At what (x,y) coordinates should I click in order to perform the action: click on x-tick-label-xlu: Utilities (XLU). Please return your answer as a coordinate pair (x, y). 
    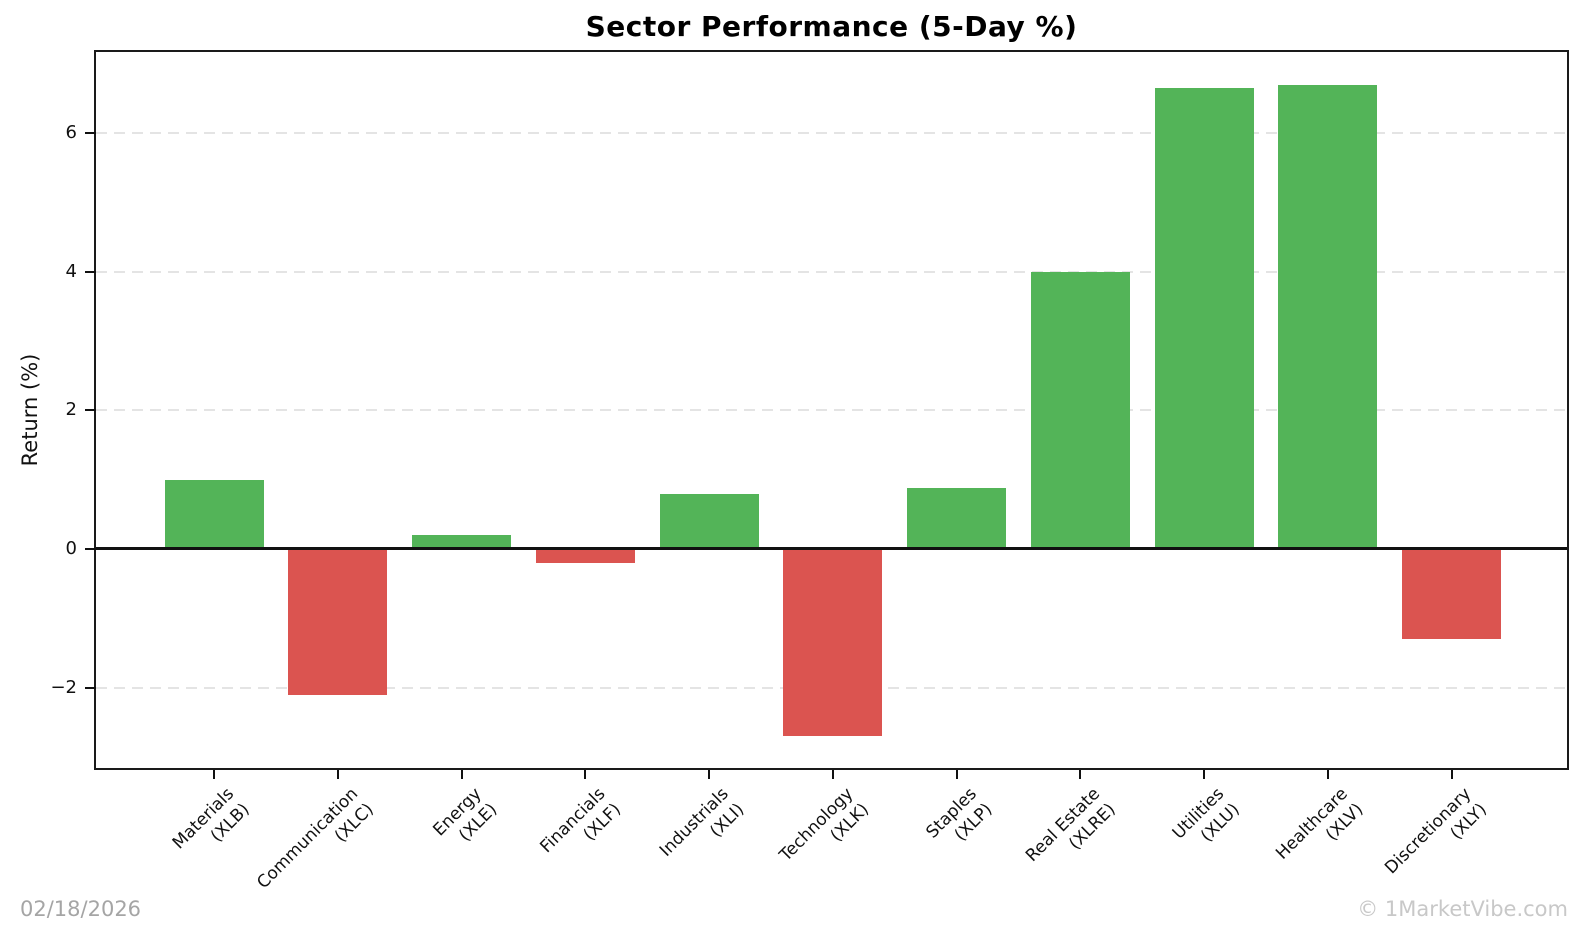
    Looking at the image, I should click on (1207, 822).